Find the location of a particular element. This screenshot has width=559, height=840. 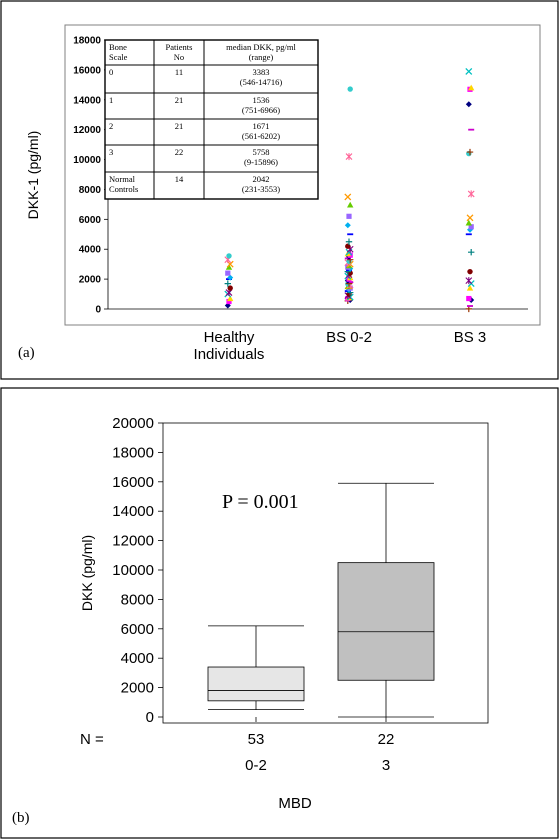

table-cell-median: 3383 is located at coordinates (261, 72).